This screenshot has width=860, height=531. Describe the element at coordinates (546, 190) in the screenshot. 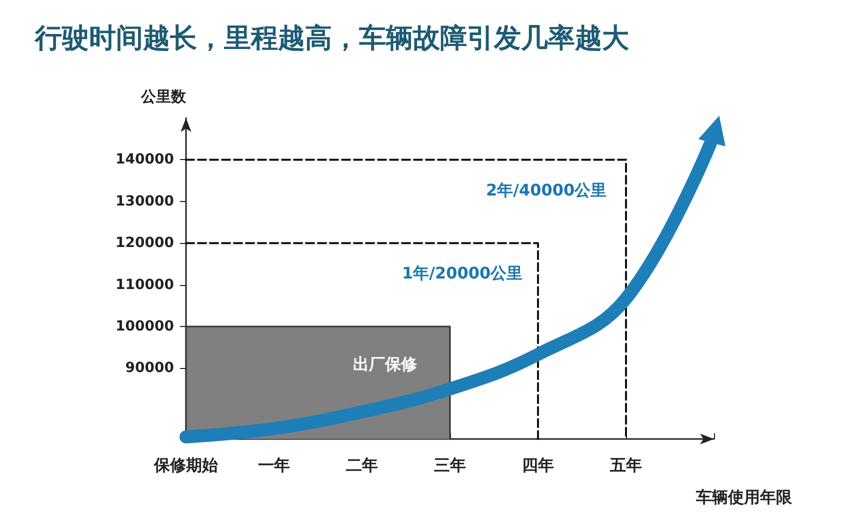

I see `annotation: 2年/40000公里` at that location.